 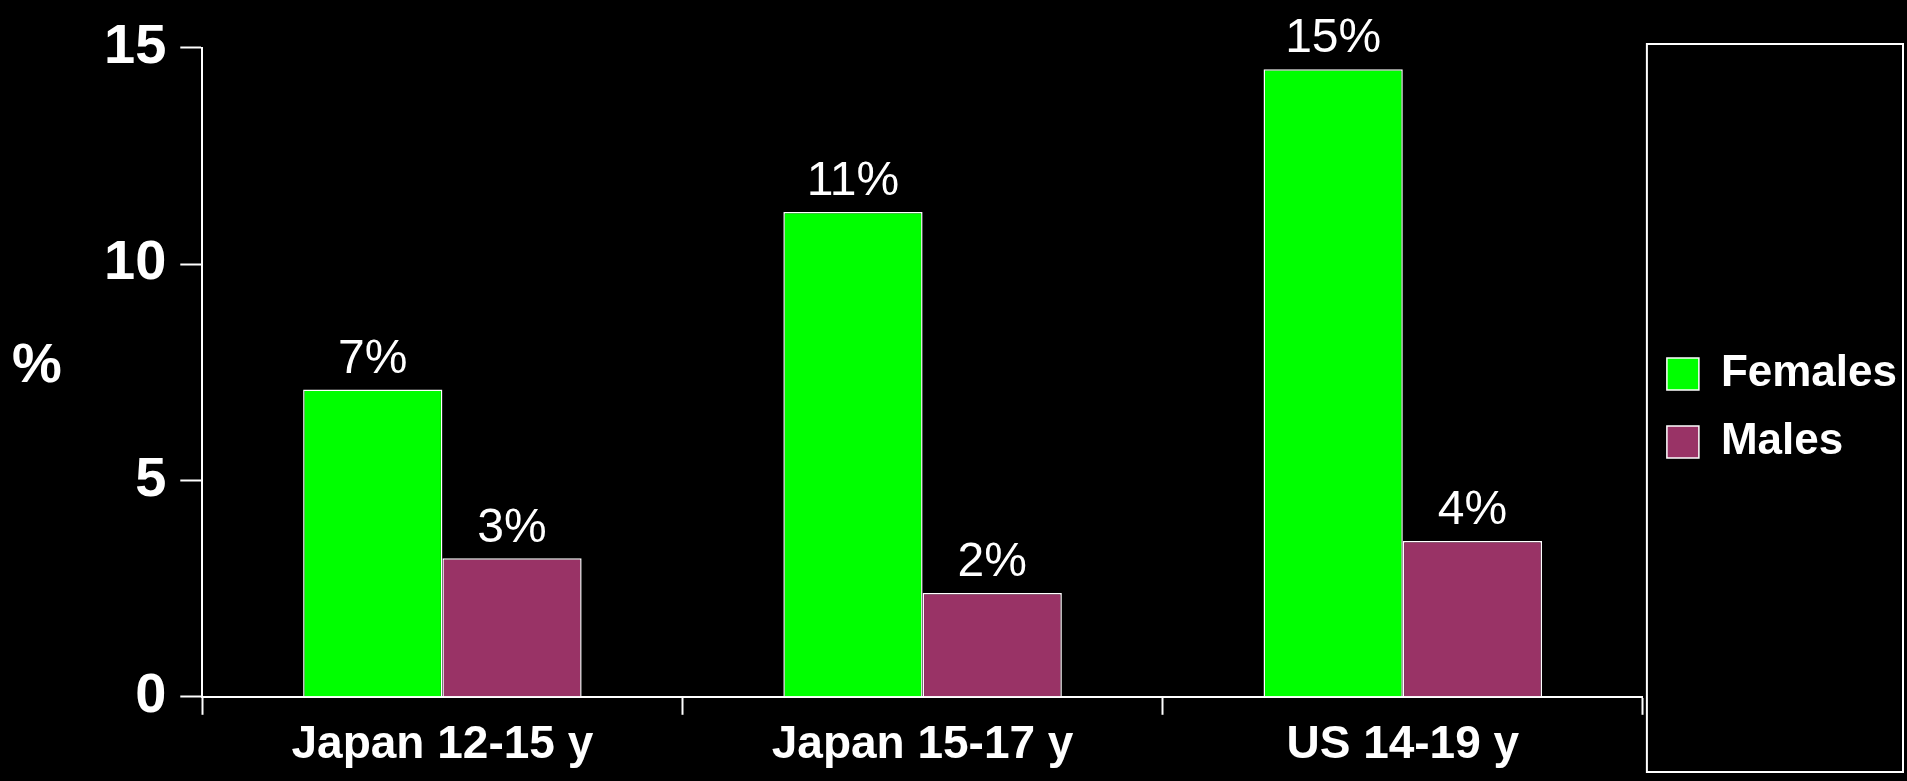 What do you see at coordinates (37, 362) in the screenshot?
I see `y-axis-title: %` at bounding box center [37, 362].